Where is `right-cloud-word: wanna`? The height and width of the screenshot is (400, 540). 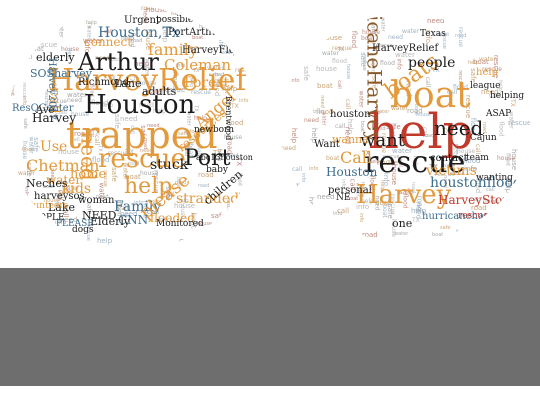
right-cloud-word: wanna is located at coordinates (350, 139).